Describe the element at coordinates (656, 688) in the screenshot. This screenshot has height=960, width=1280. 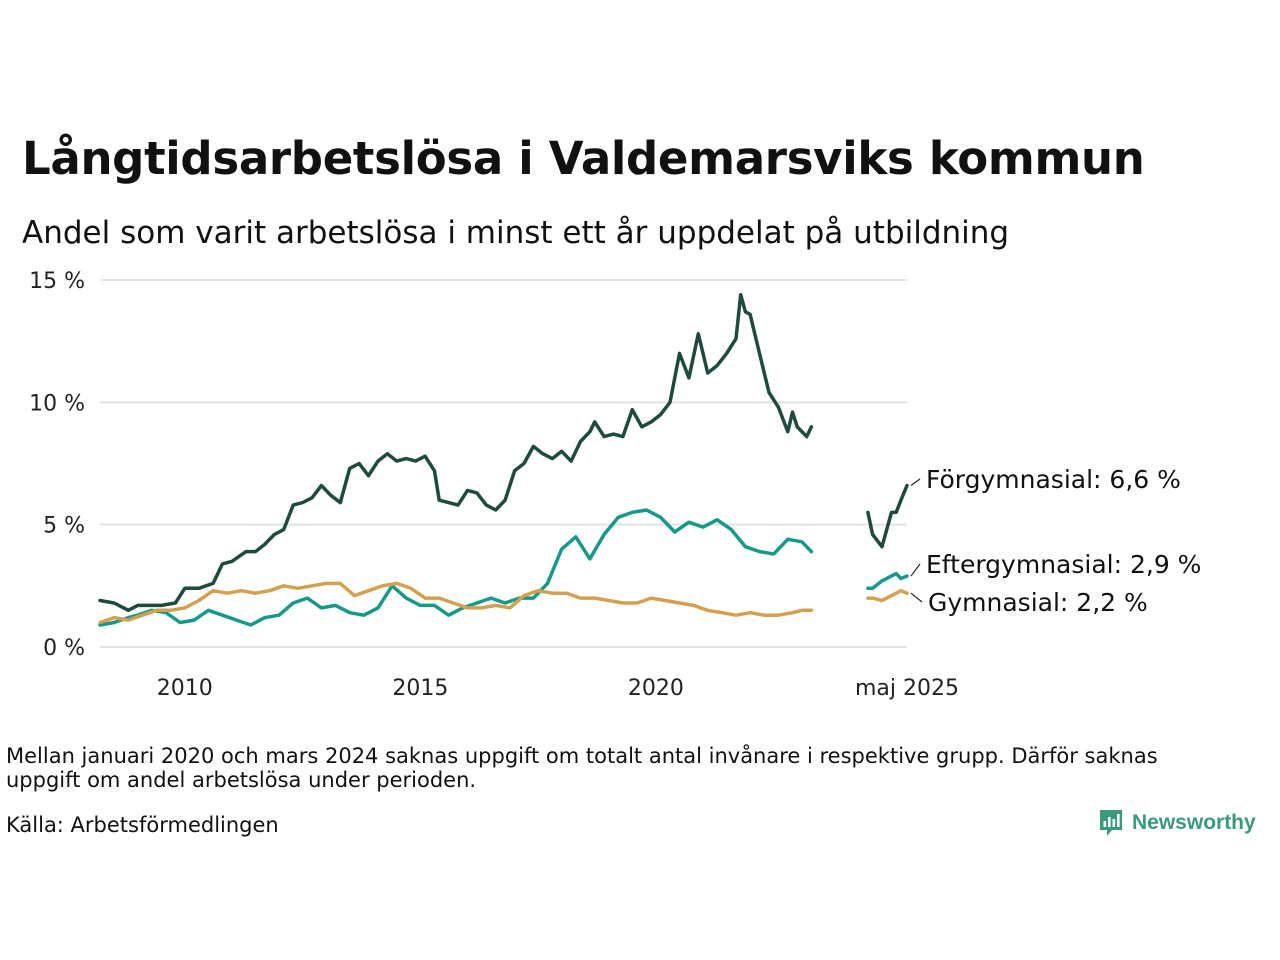
I see `x-tick-label: 2020` at that location.